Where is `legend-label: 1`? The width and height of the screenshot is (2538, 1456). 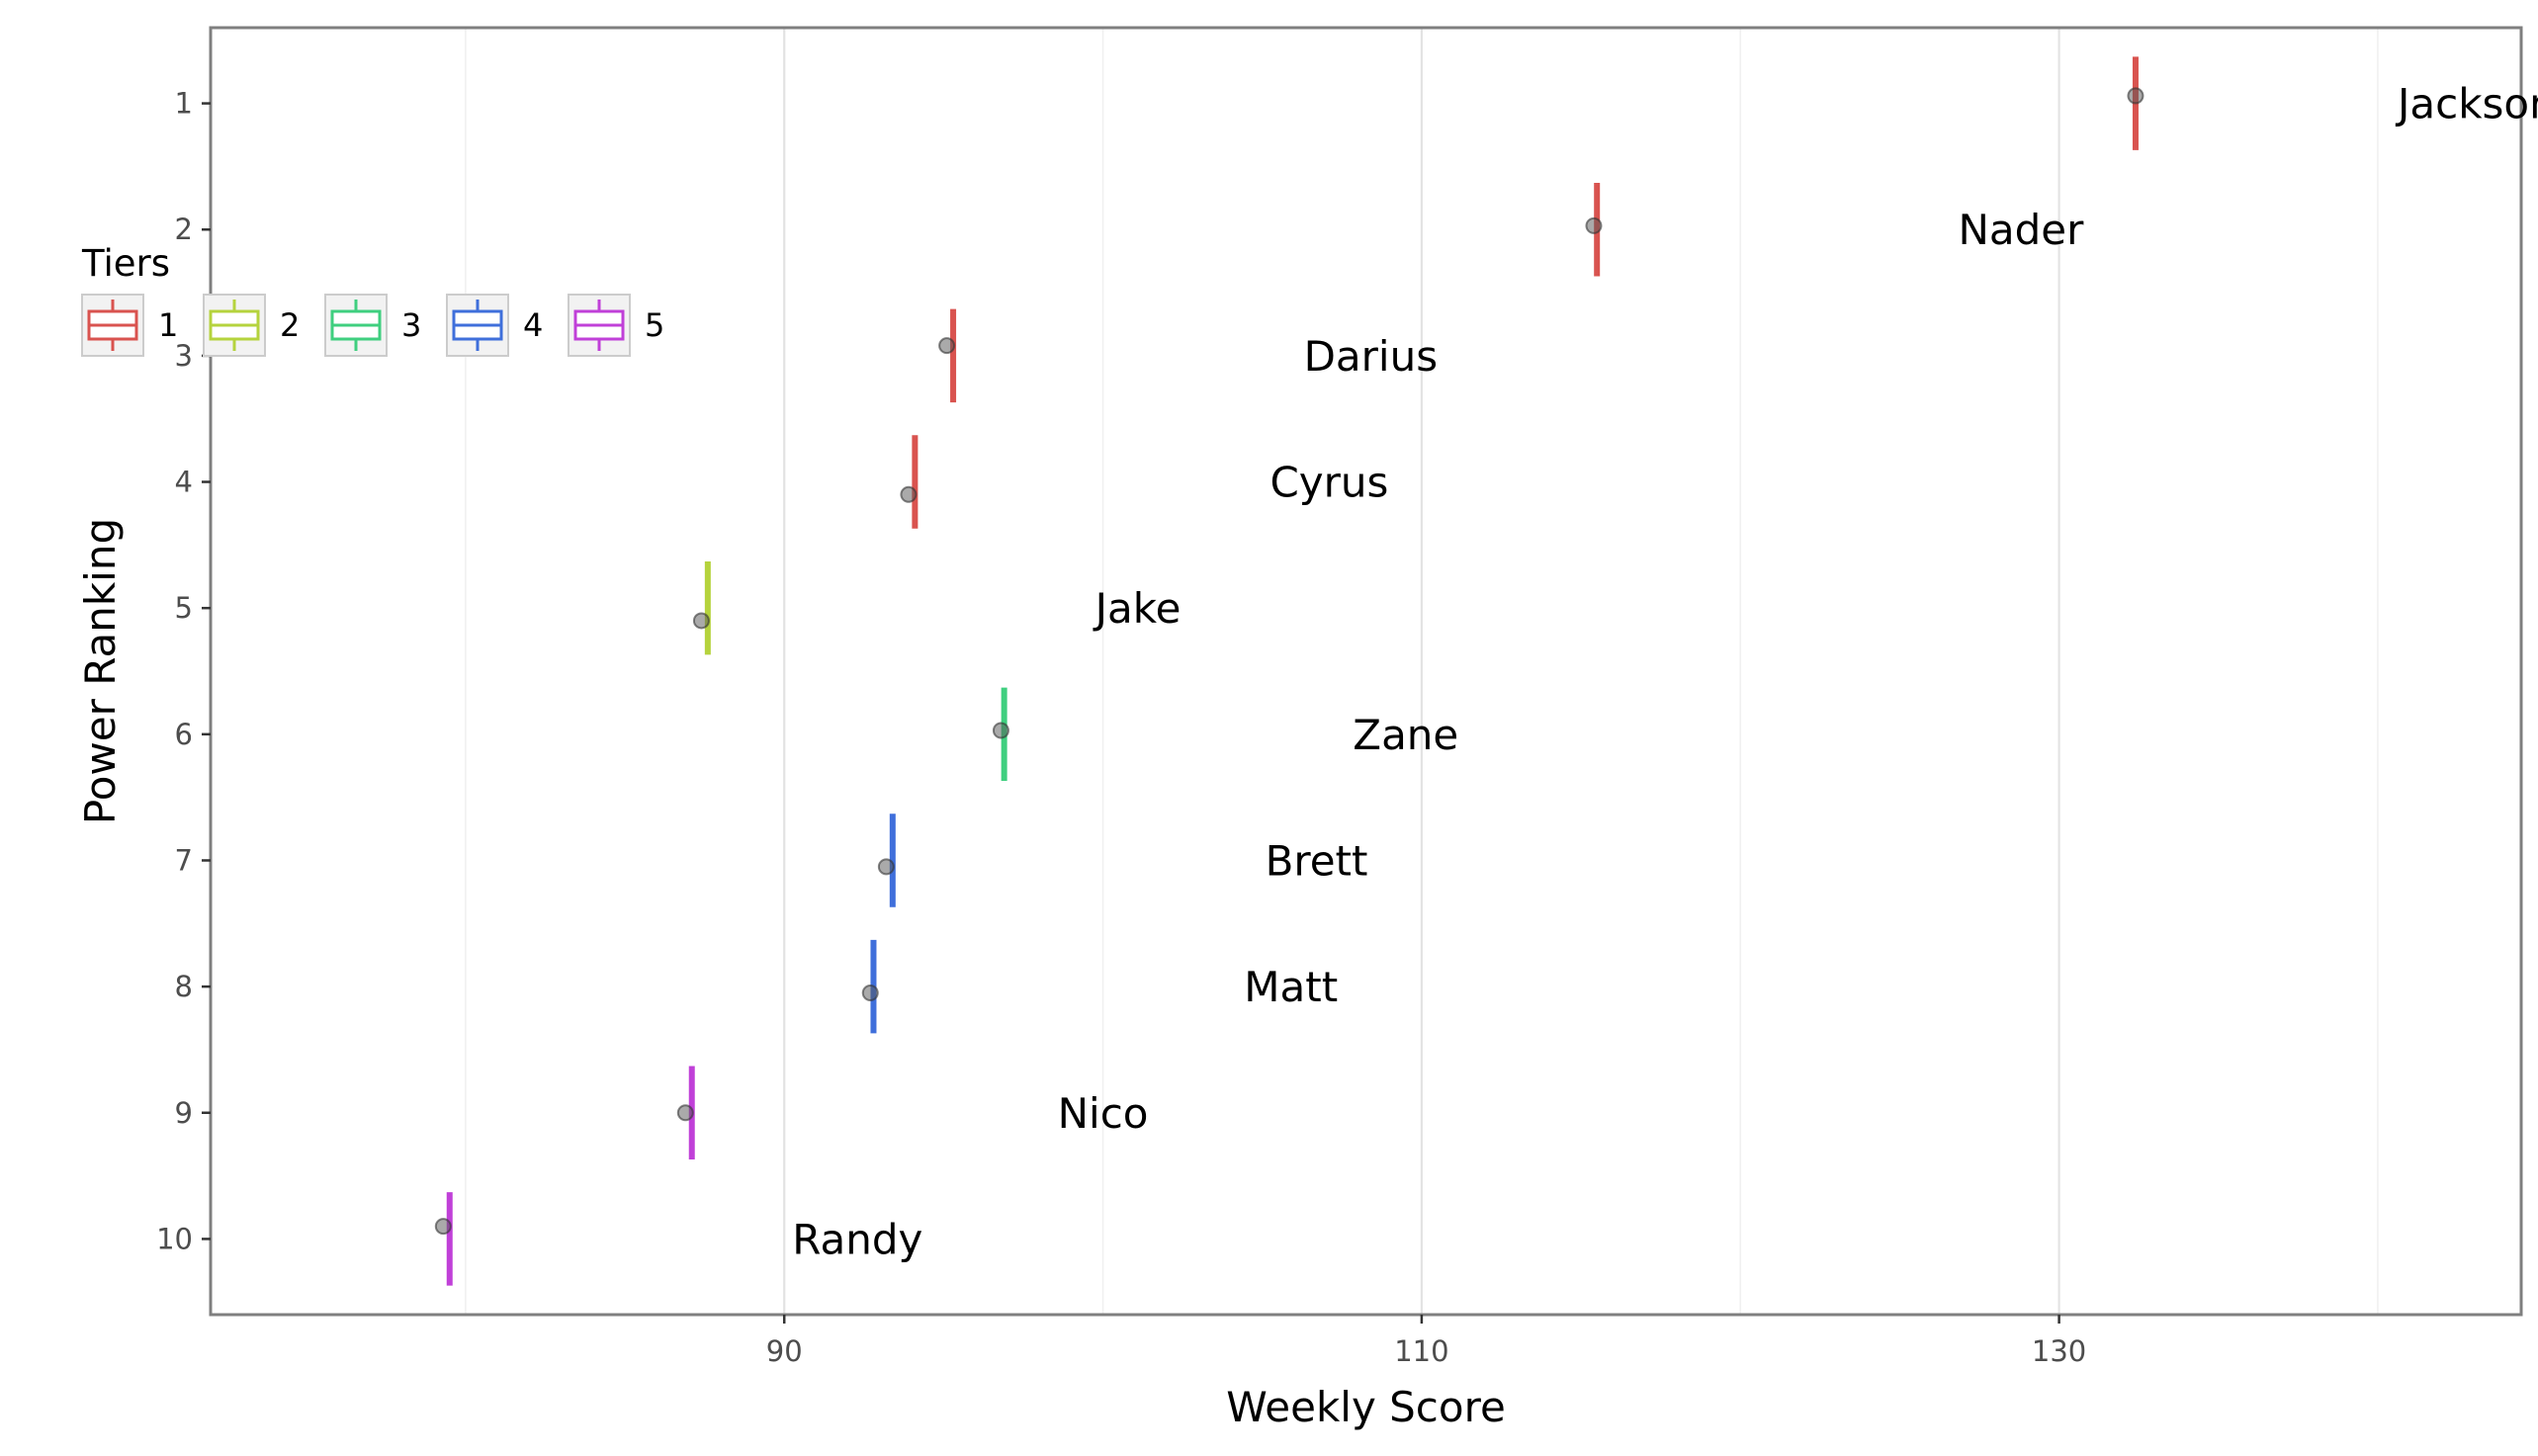 legend-label: 1 is located at coordinates (168, 325).